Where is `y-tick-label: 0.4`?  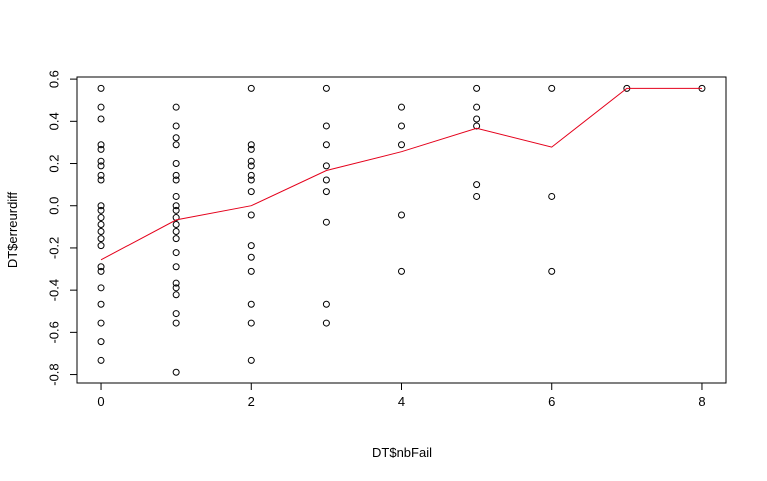 y-tick-label: 0.4 is located at coordinates (54, 121).